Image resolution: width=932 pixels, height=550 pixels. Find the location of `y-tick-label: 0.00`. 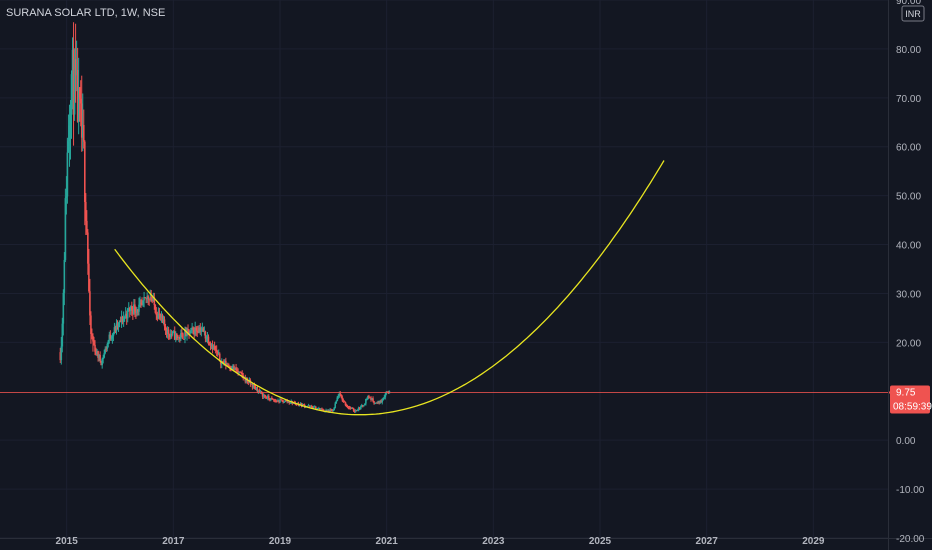

y-tick-label: 0.00 is located at coordinates (906, 441).